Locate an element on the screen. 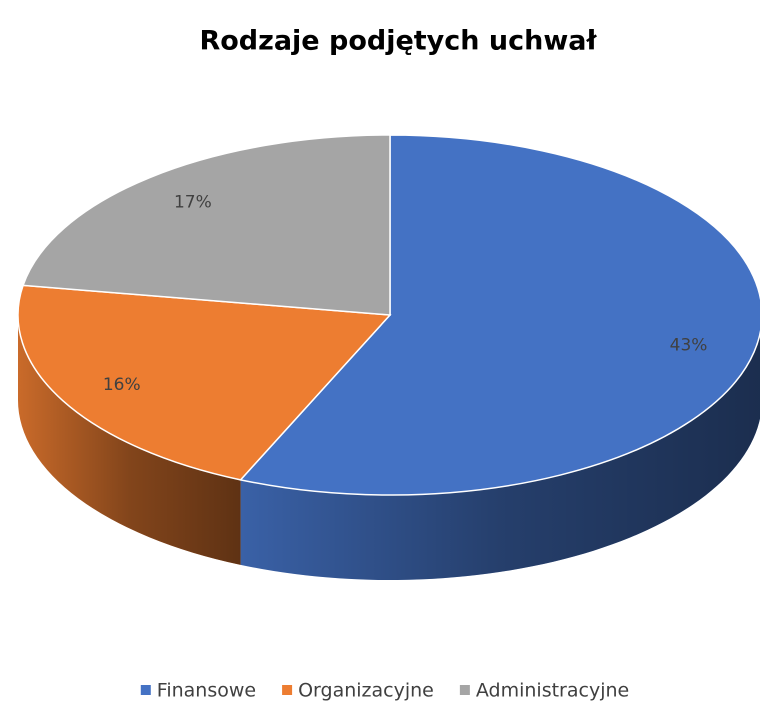  legend-label: Administracyjne is located at coordinates (552, 691).